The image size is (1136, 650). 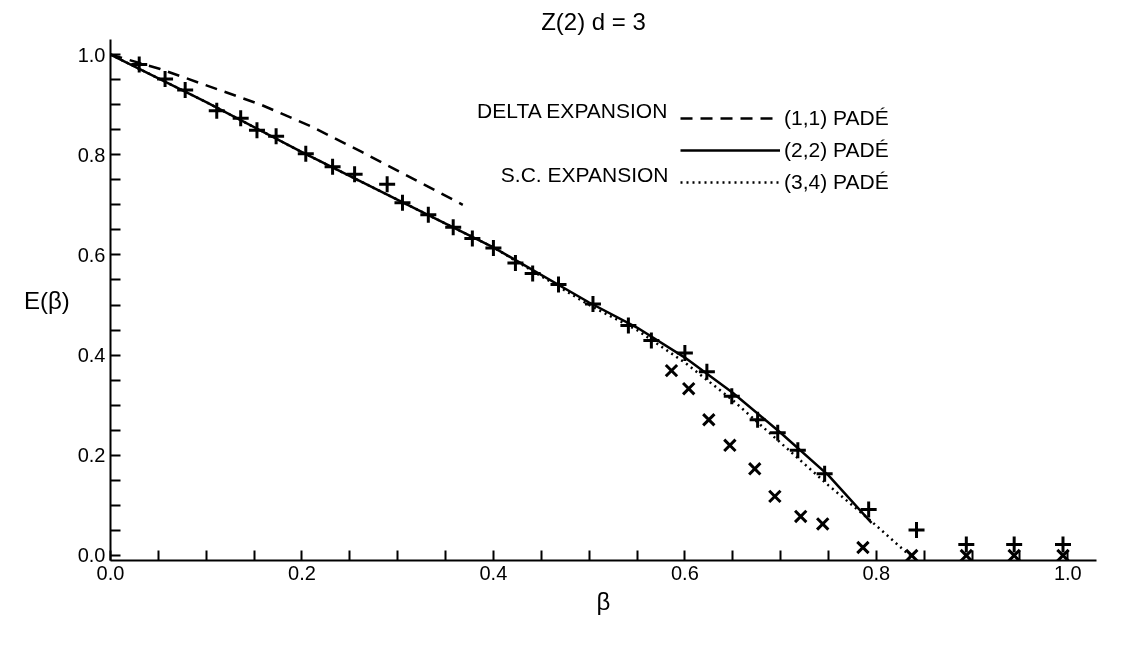 What do you see at coordinates (684, 572) in the screenshot?
I see `x-tick-label: 0.6` at bounding box center [684, 572].